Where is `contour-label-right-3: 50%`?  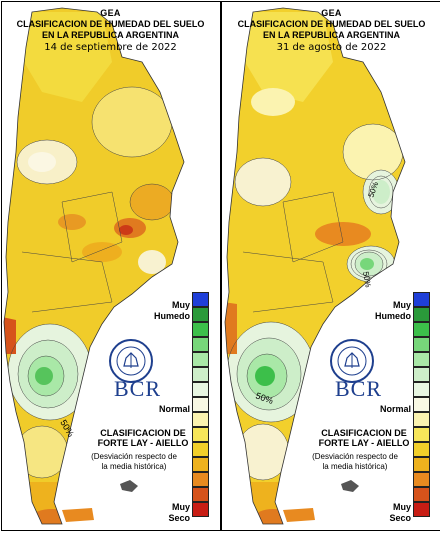 contour-label-right-3: 50% is located at coordinates (367, 279).